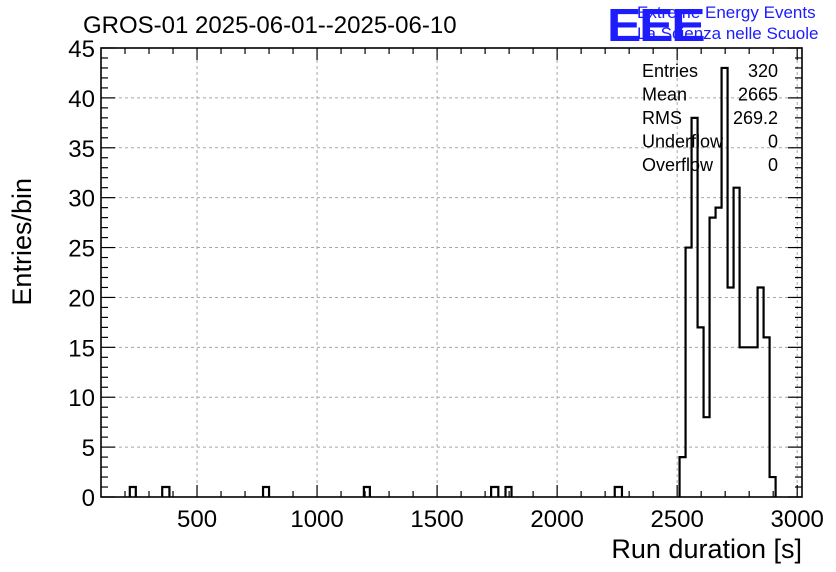 The width and height of the screenshot is (836, 572). I want to click on y-tick-label: 10, so click(81, 398).